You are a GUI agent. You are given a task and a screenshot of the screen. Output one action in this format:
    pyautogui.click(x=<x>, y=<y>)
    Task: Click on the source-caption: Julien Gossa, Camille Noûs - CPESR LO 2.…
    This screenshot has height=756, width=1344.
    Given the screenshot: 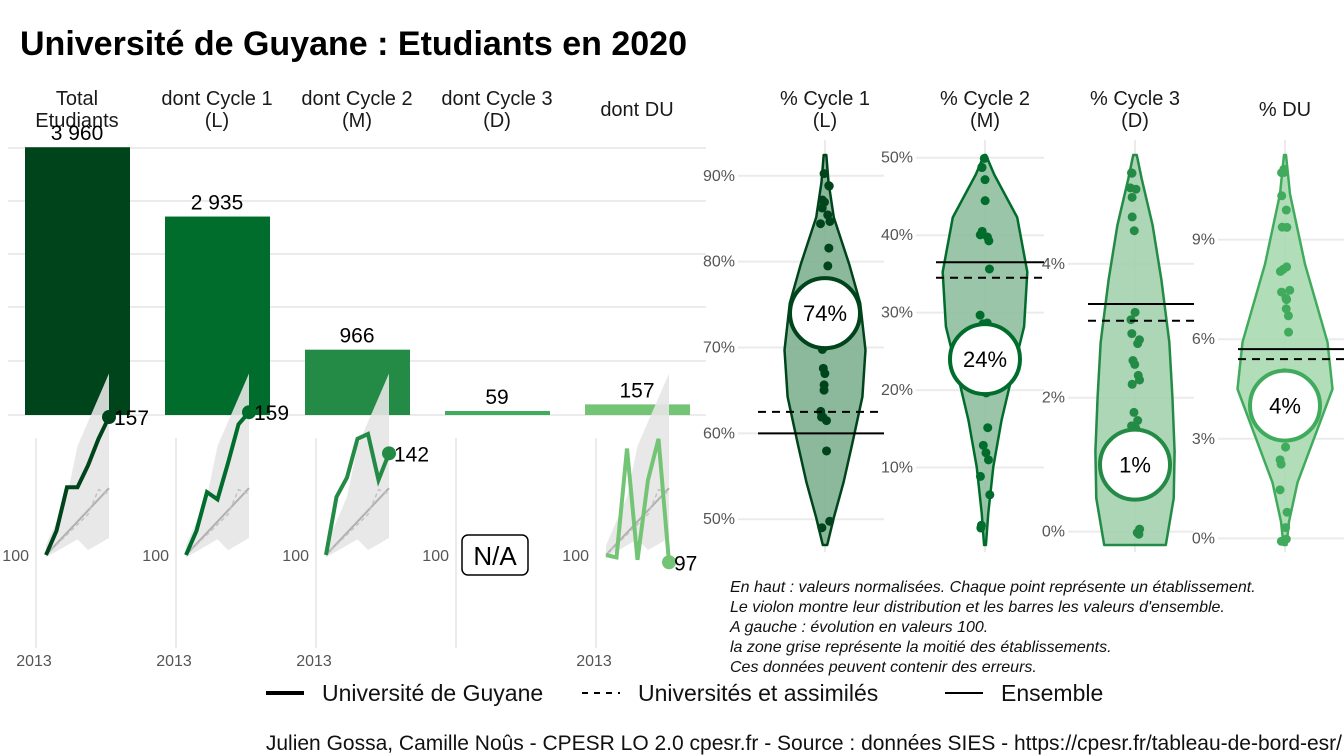 What is the action you would take?
    pyautogui.click(x=804, y=743)
    